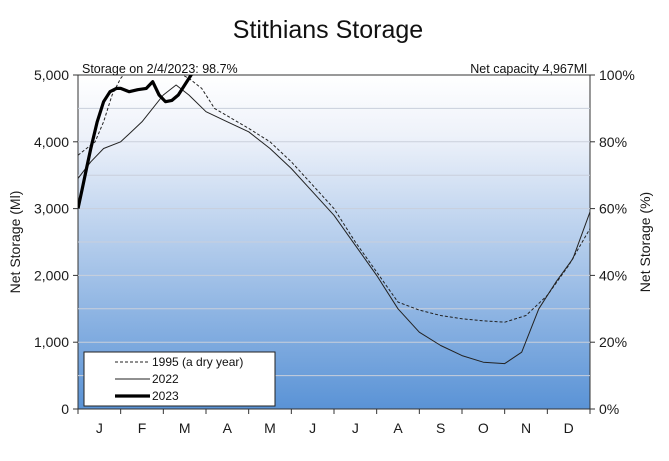 The image size is (669, 461). What do you see at coordinates (613, 342) in the screenshot?
I see `y2-tick-label: 20%` at bounding box center [613, 342].